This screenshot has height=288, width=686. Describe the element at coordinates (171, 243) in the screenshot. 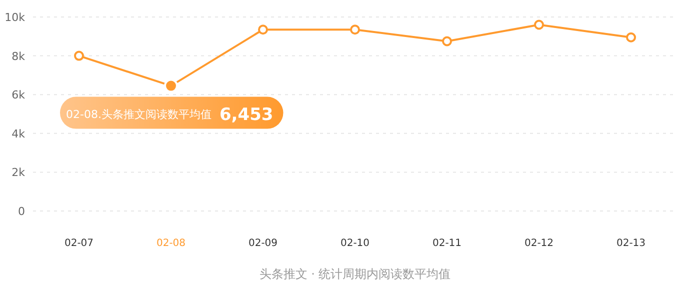

I see `x-tick-label: 02-08` at that location.